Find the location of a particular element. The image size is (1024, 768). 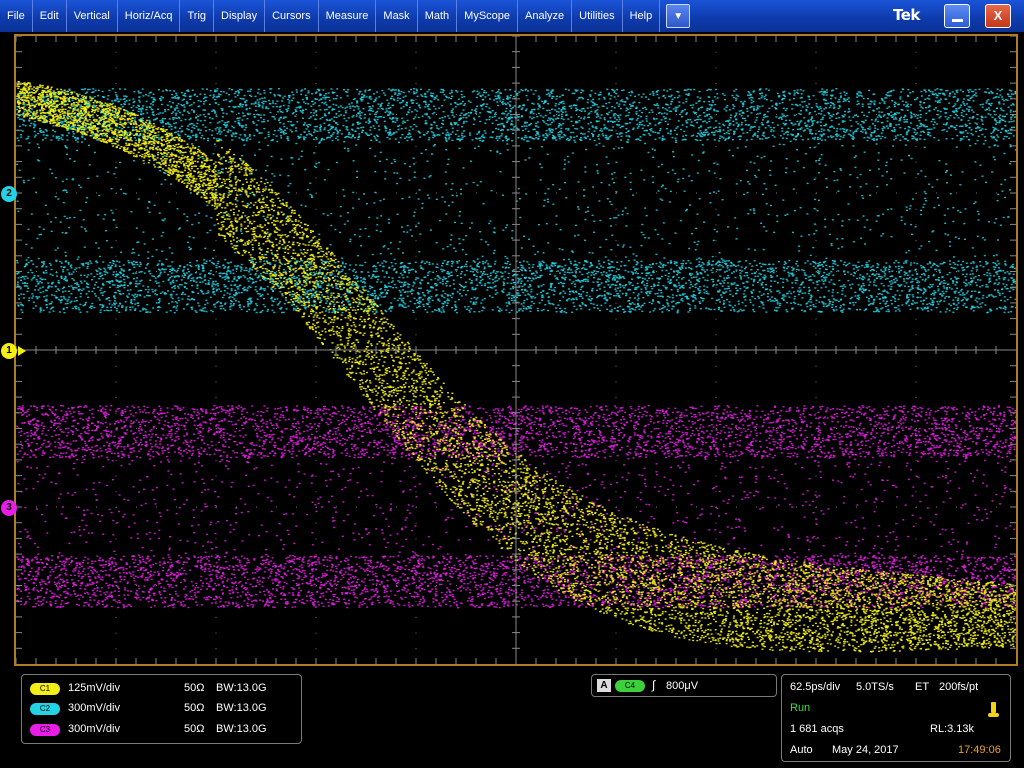

channel-3-marker: 3 is located at coordinates (9, 508).